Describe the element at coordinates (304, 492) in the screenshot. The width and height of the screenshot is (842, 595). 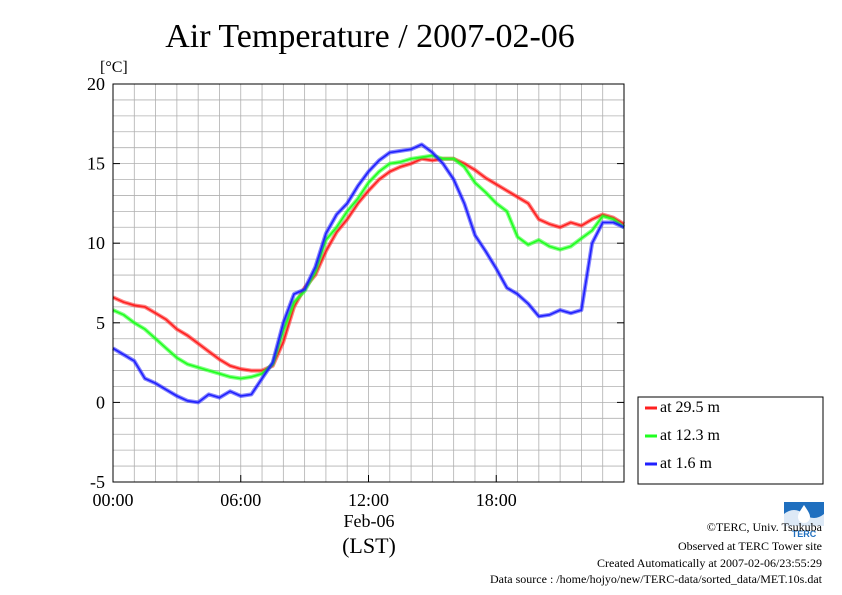
I see `x-axis-ticks: 00:00 06:00 12:00 18:00` at that location.